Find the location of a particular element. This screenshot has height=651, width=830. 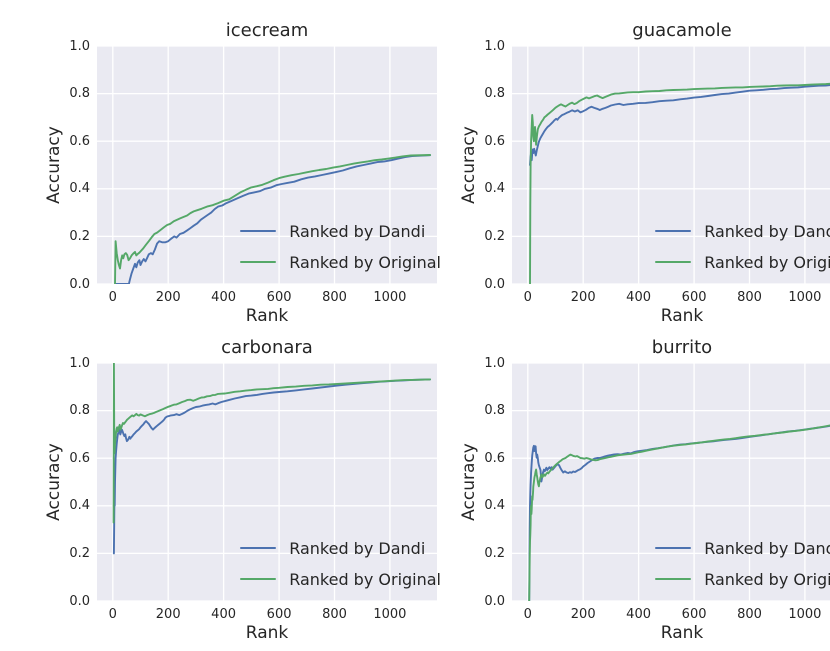

chart-title: carbonara is located at coordinates (267, 347).